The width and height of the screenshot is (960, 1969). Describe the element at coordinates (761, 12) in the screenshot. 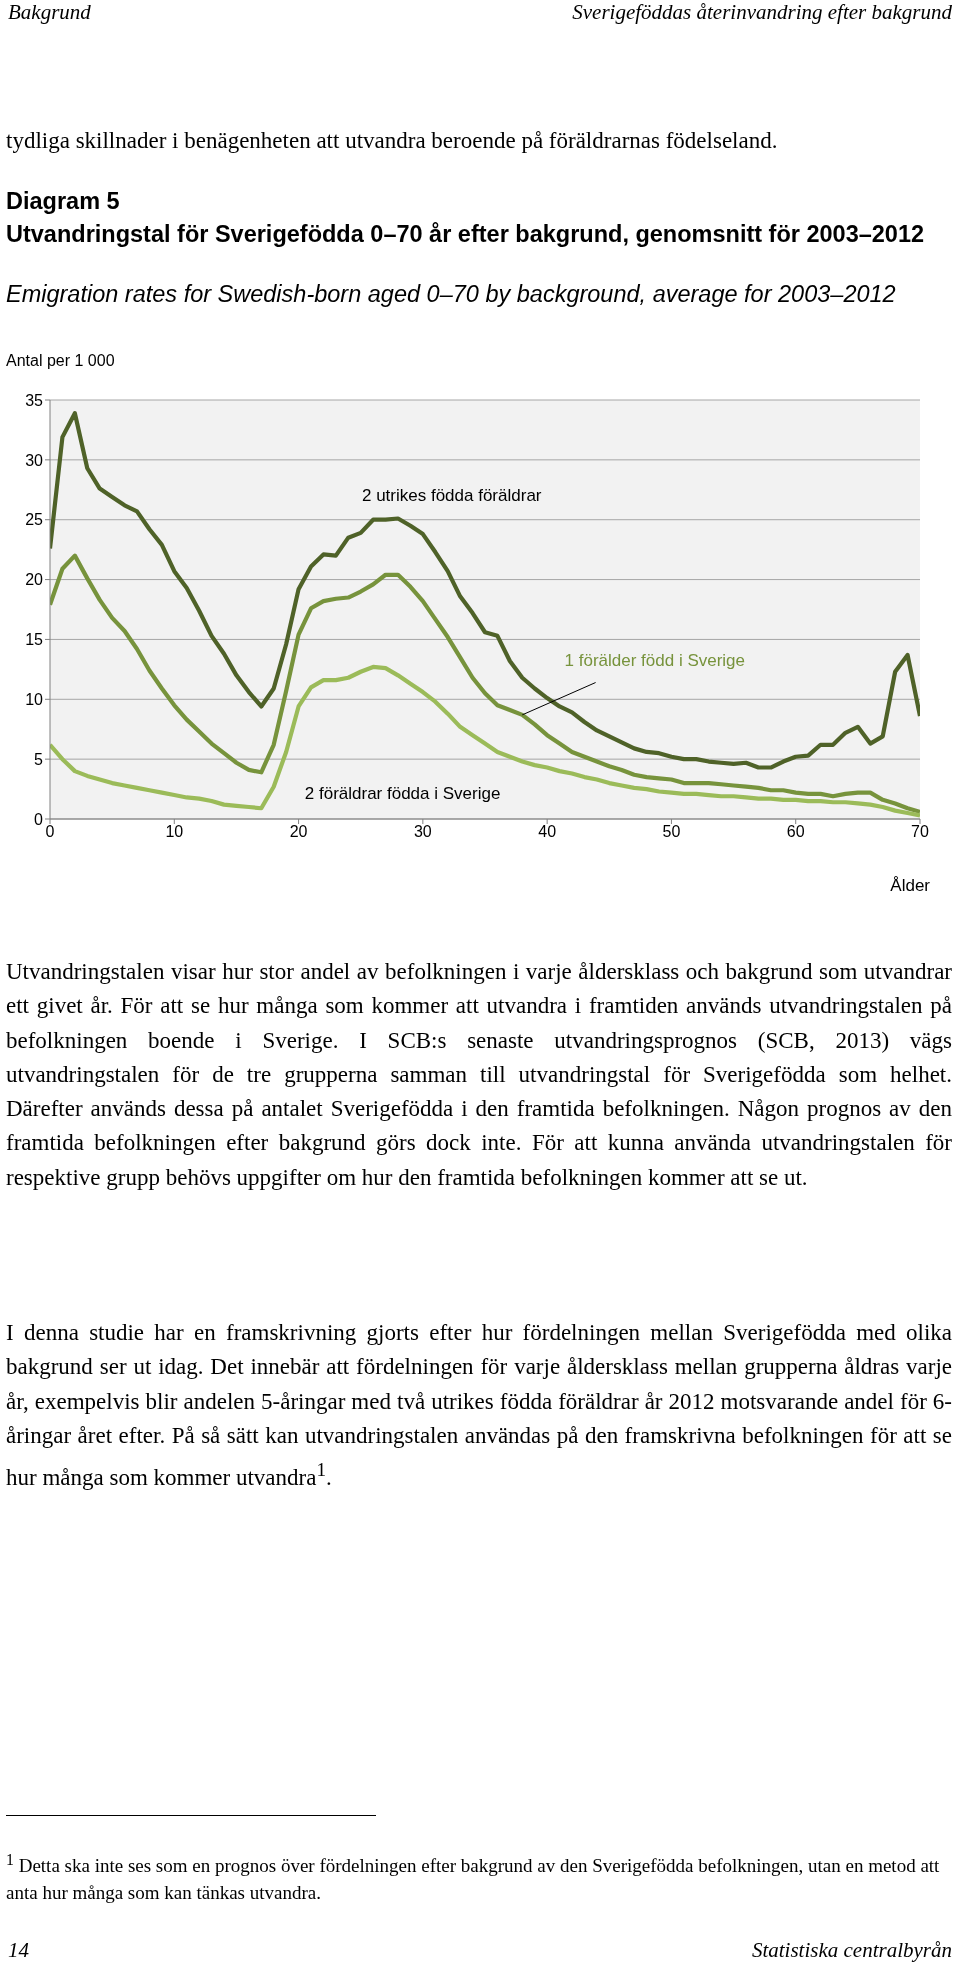

I see `text: Sverigeföddas återinvandring efter bakgrund` at that location.